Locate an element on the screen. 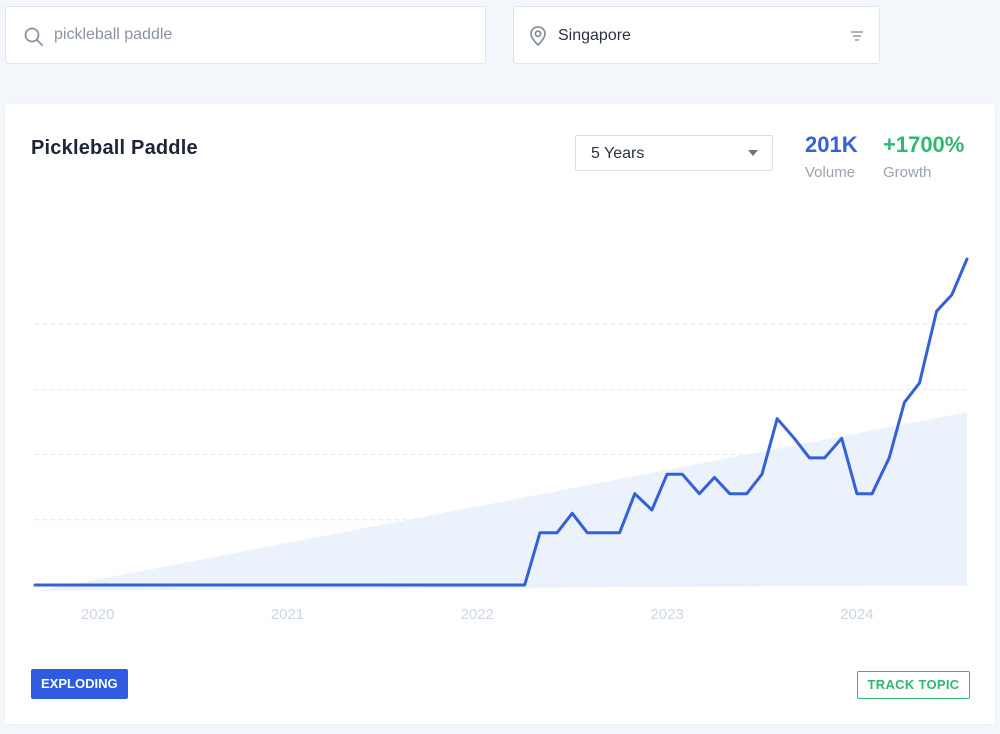 The height and width of the screenshot is (734, 1000). volume-value: 201K is located at coordinates (831, 144).